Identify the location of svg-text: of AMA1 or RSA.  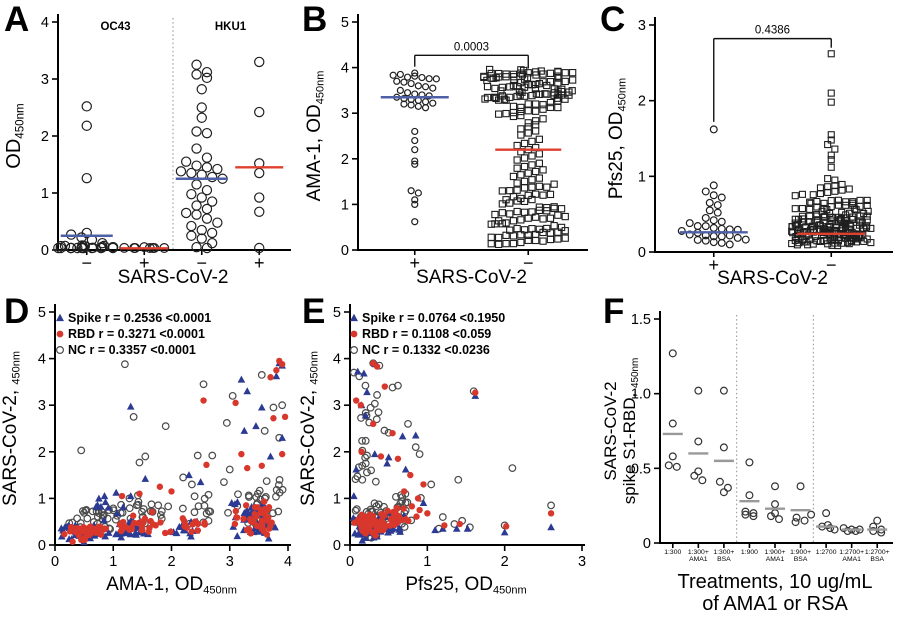
(775, 604).